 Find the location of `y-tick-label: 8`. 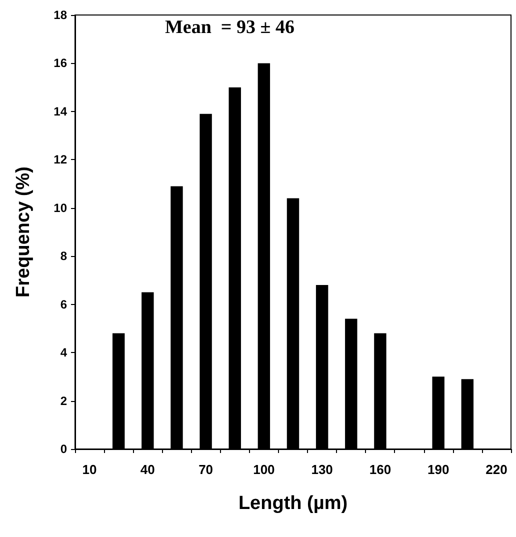

y-tick-label: 8 is located at coordinates (64, 256).